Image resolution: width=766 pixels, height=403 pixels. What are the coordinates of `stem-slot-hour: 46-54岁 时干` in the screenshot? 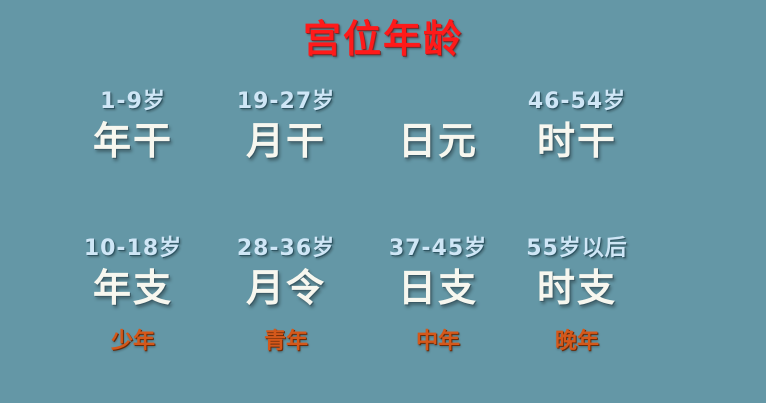 It's located at (577, 127).